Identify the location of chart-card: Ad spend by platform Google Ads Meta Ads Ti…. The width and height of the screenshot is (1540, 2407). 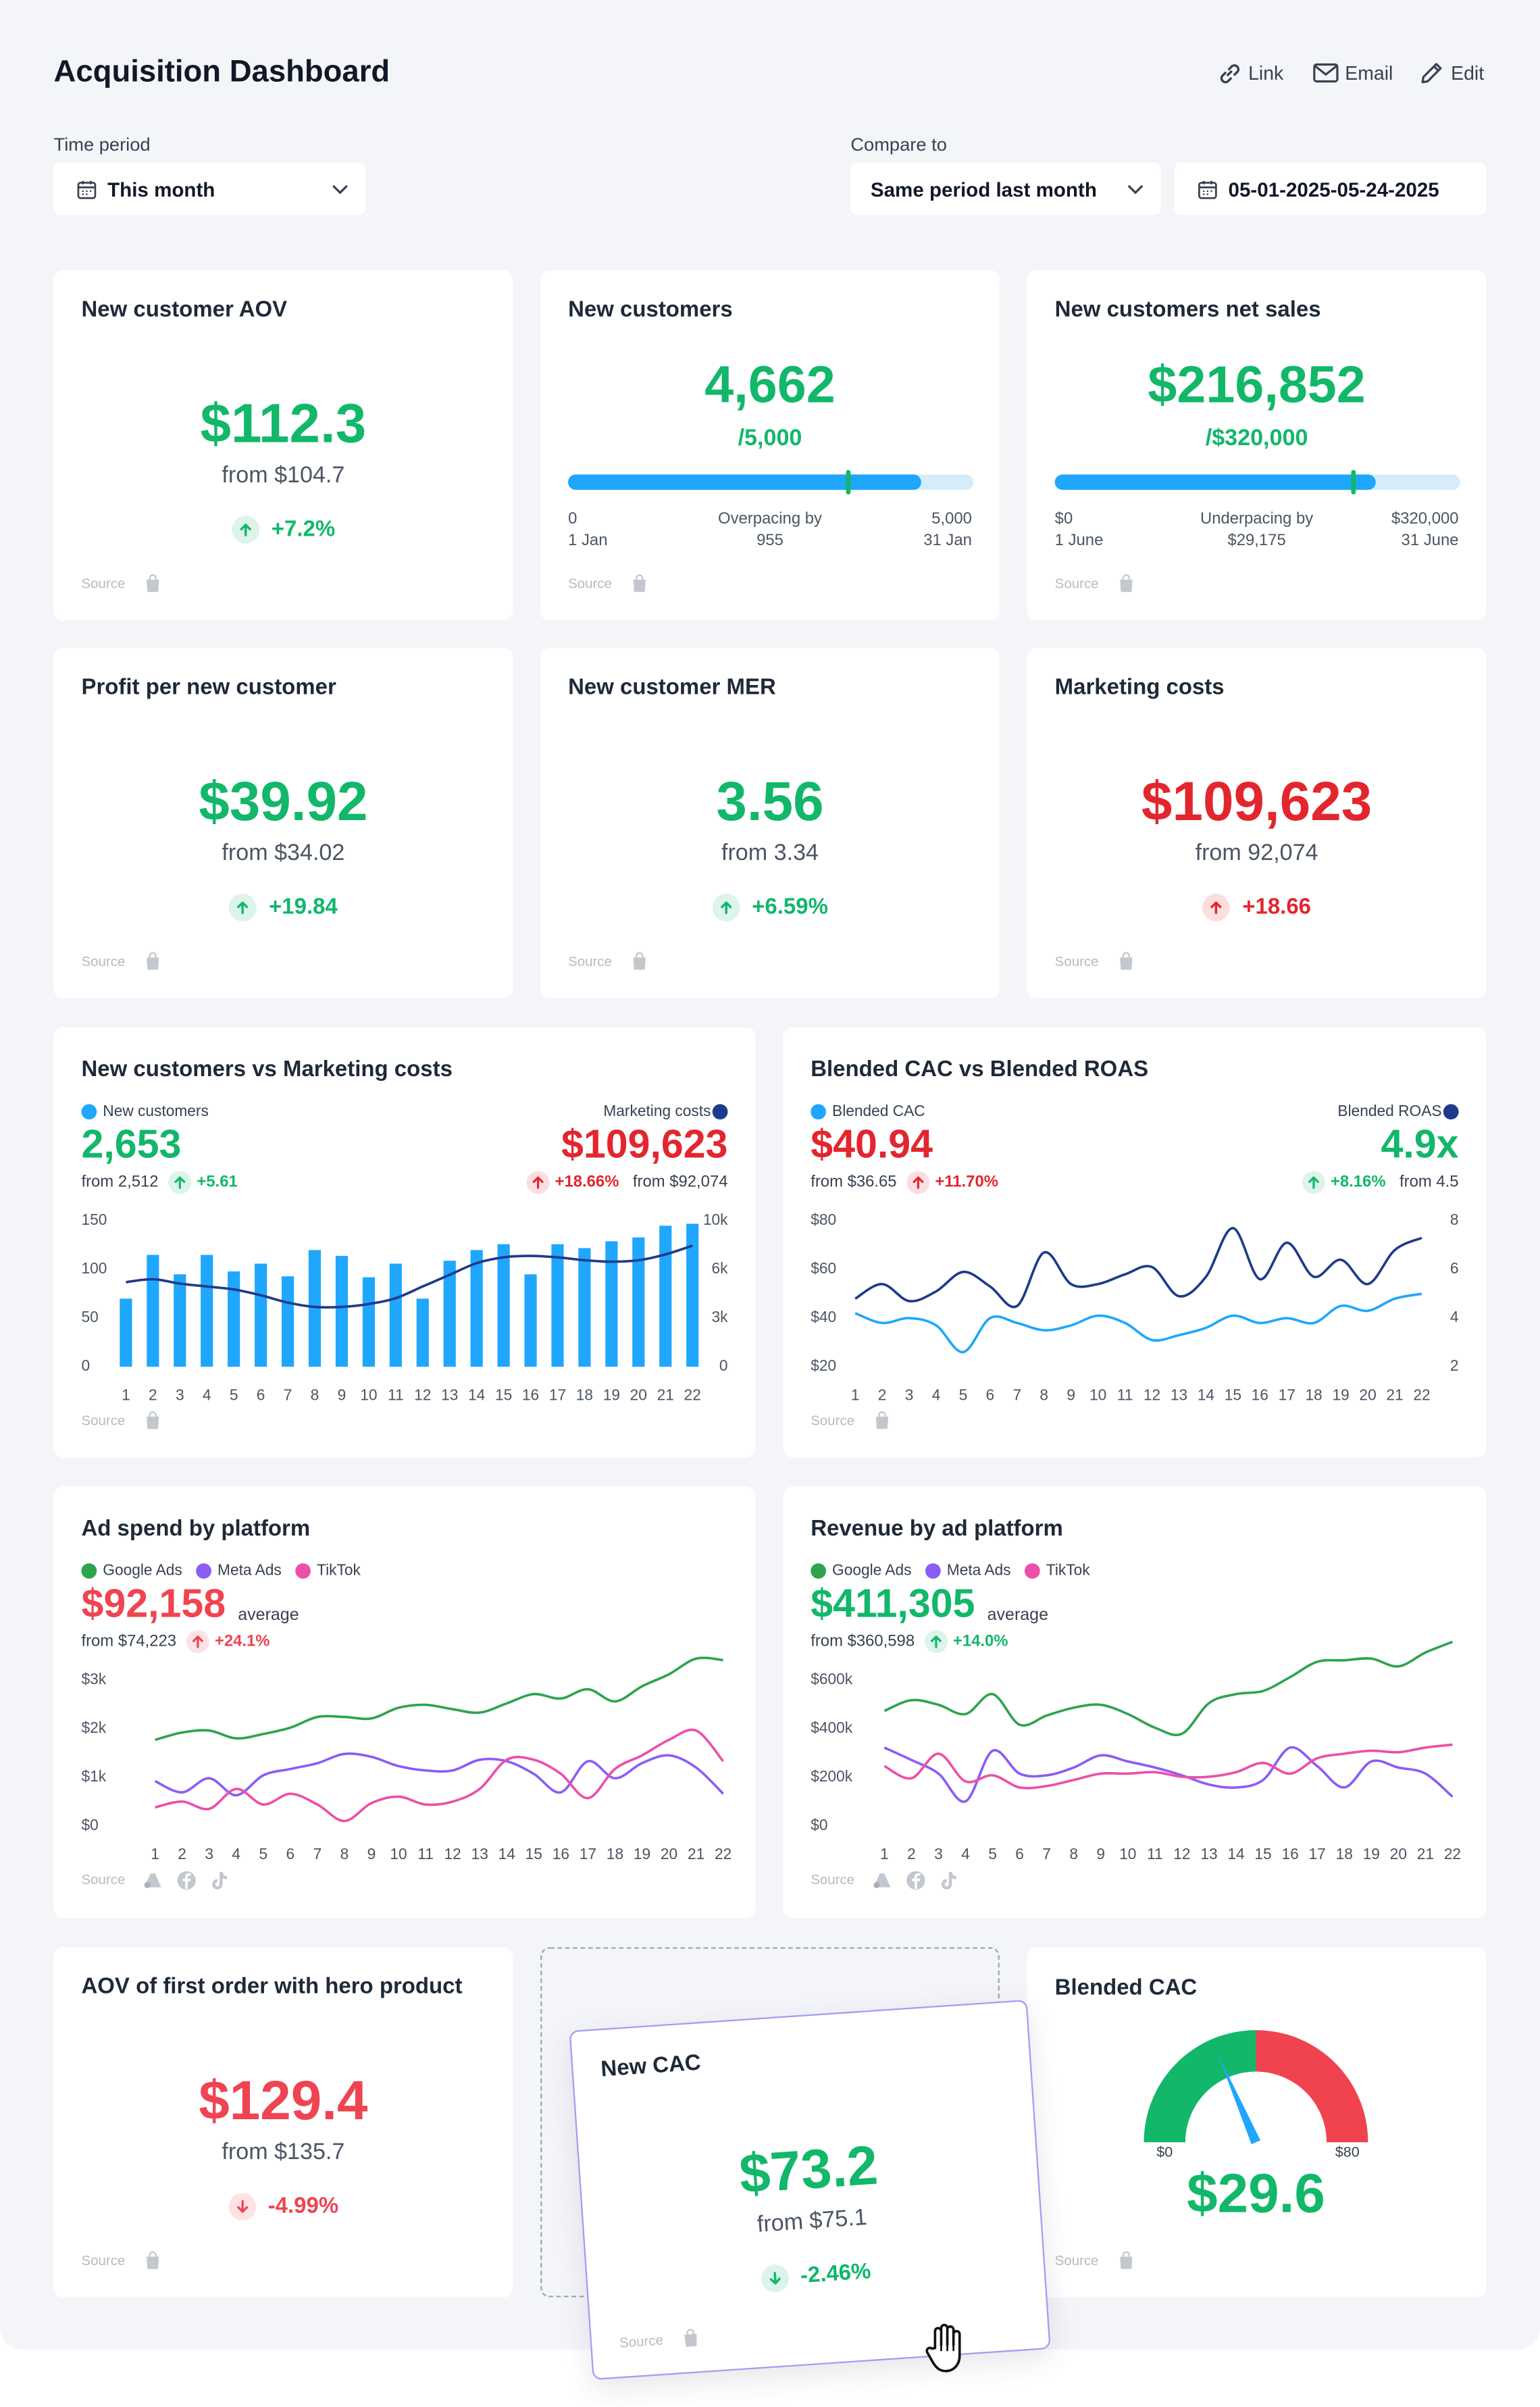
(404, 1703).